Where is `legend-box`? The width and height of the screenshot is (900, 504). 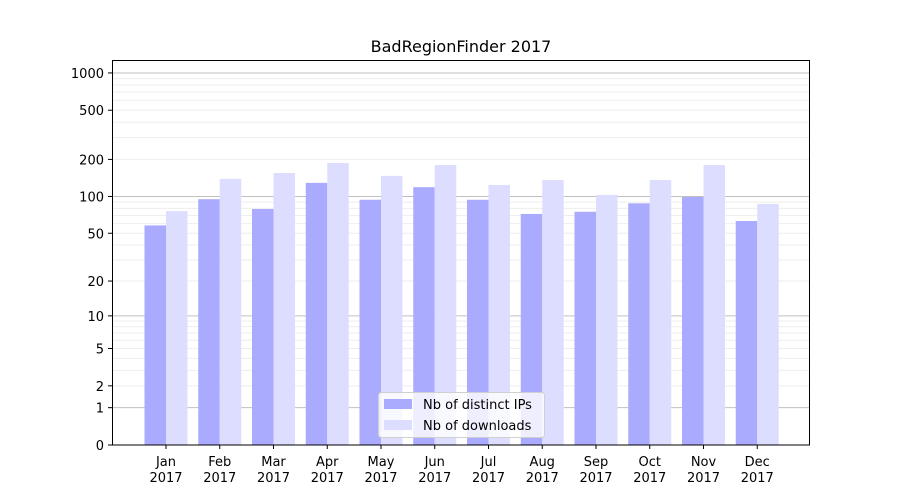
legend-box is located at coordinates (461, 415).